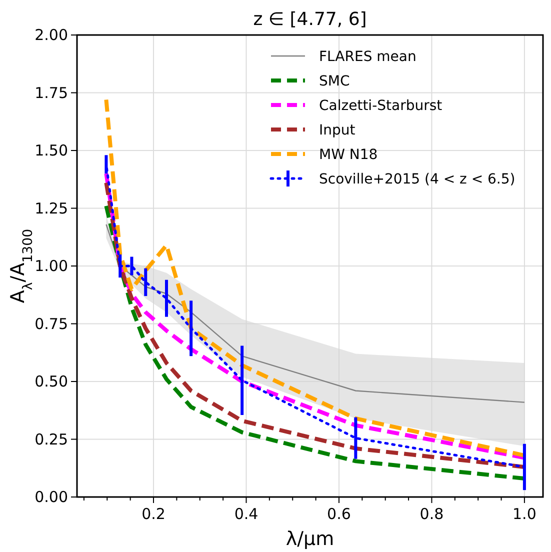 This screenshot has width=551, height=552. I want to click on legend-label: SMC, so click(334, 82).